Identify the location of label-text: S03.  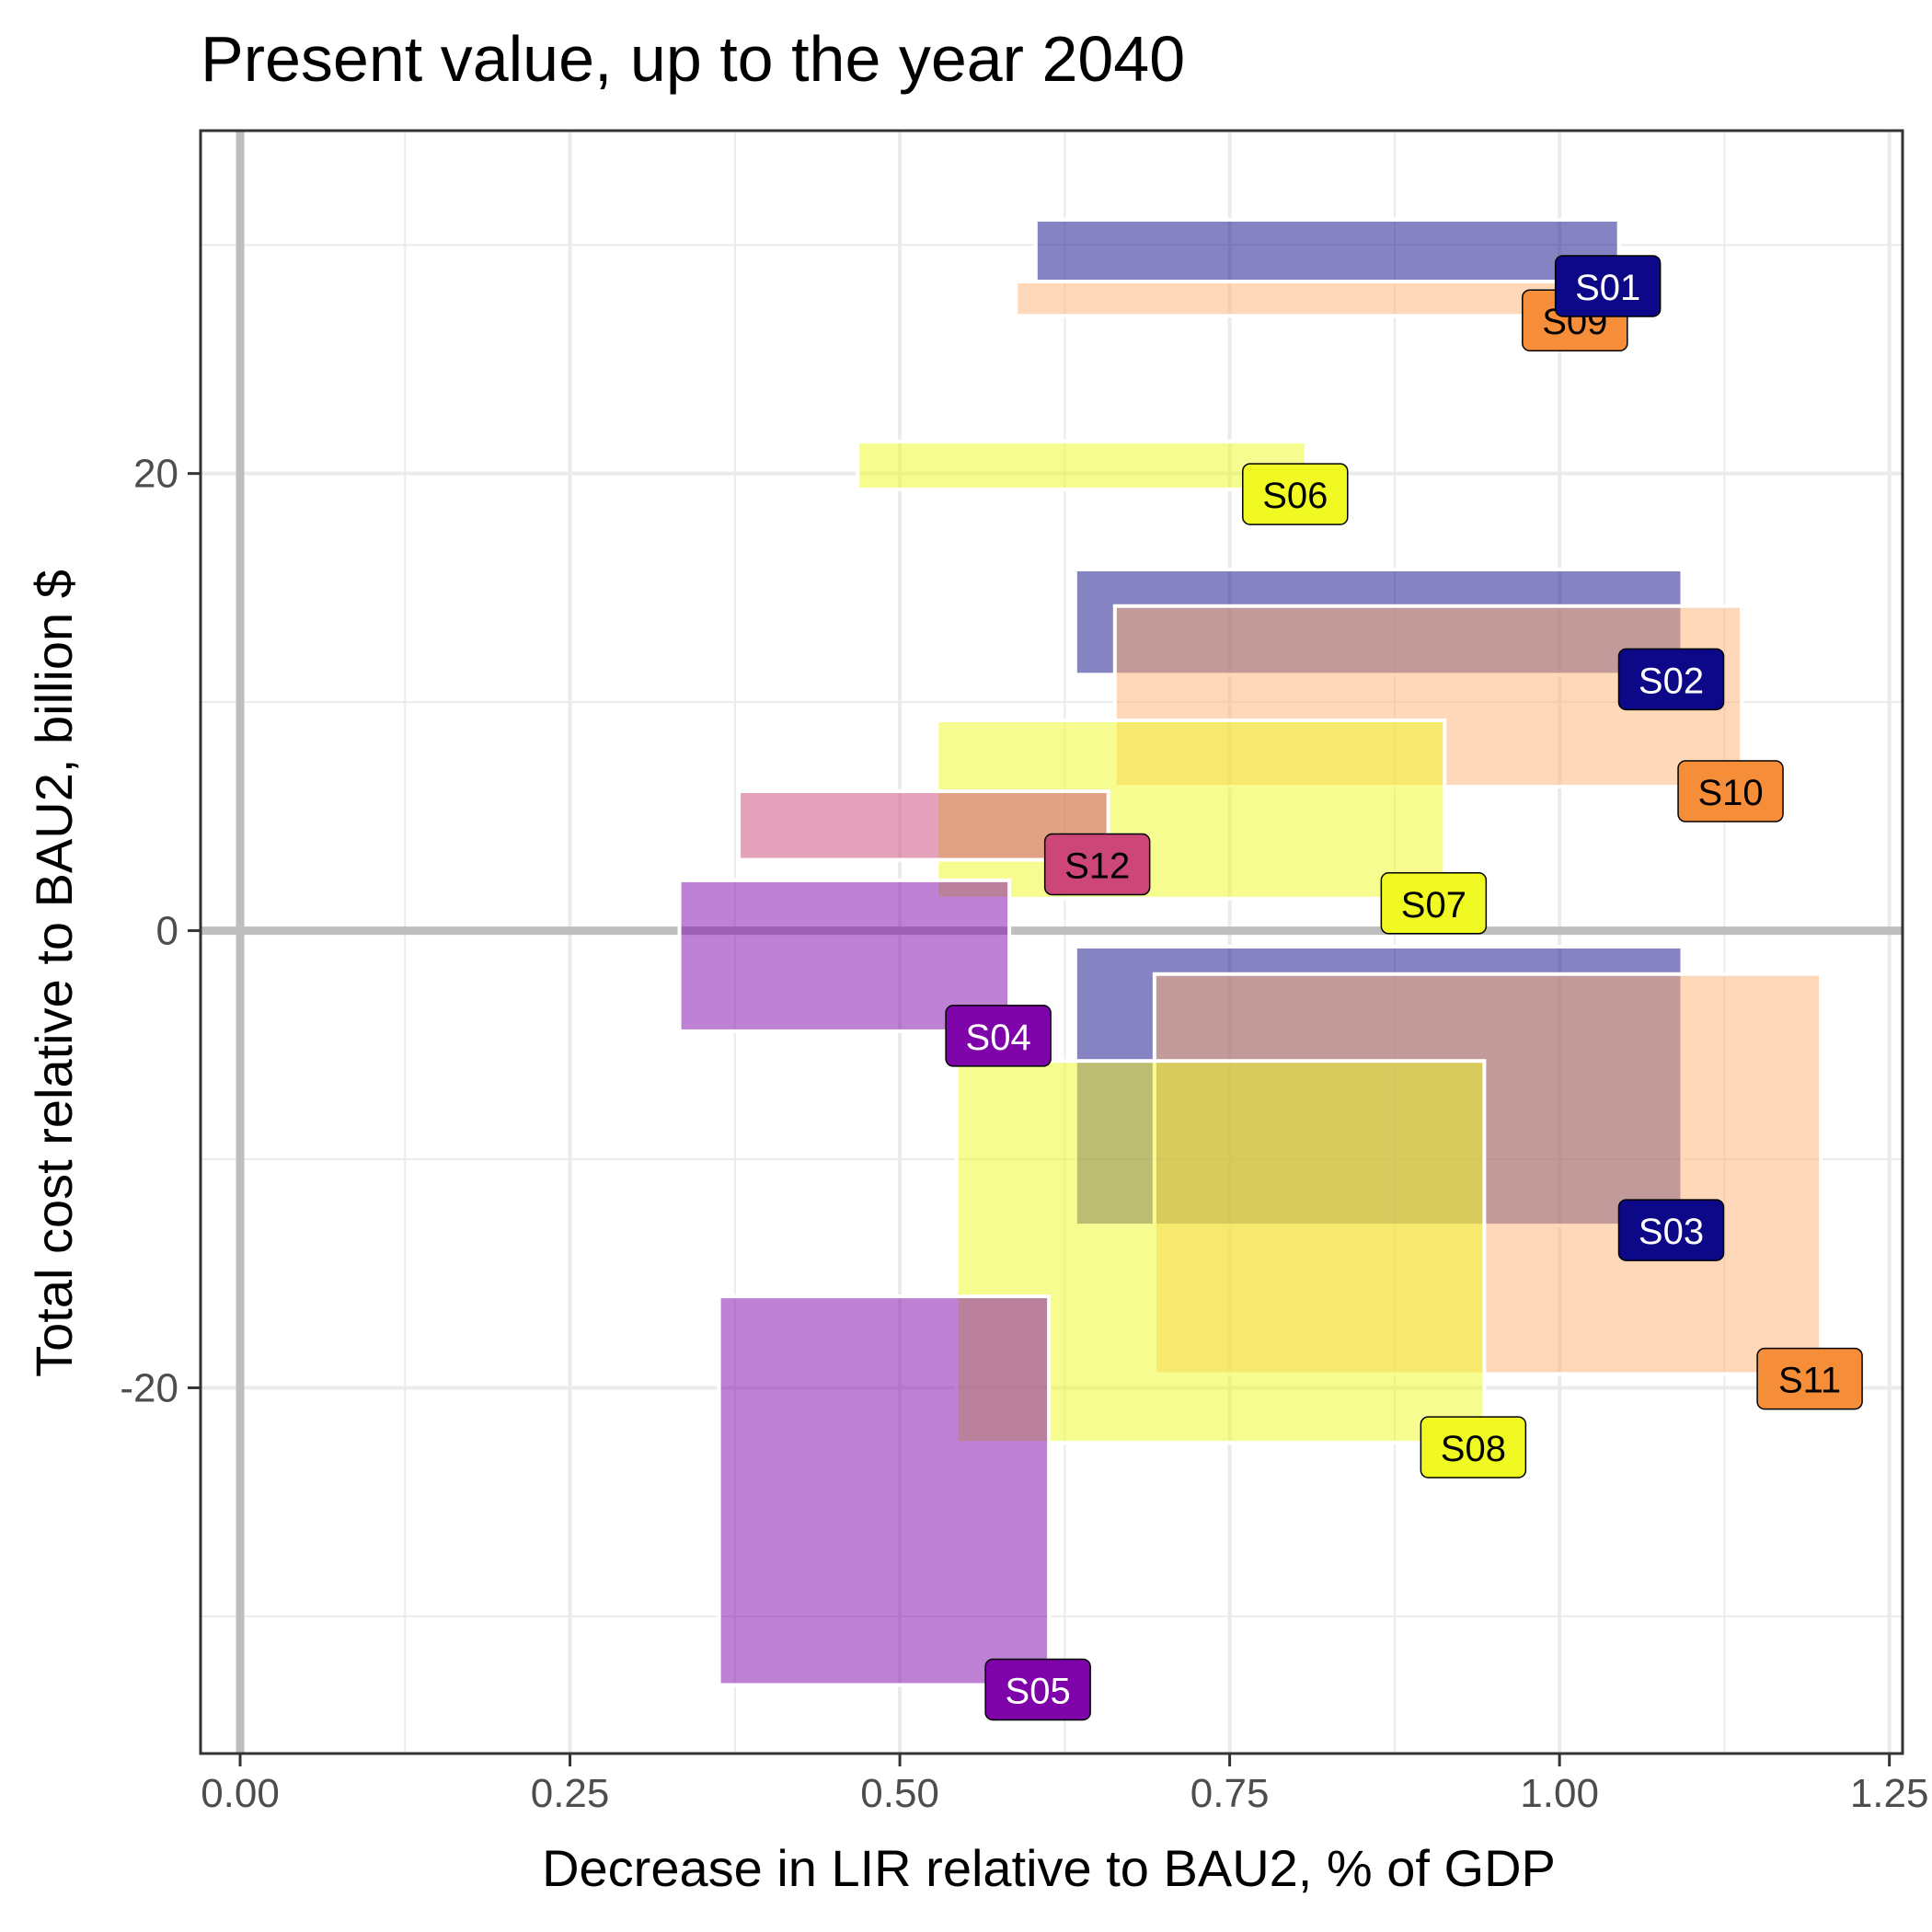
(1671, 1232).